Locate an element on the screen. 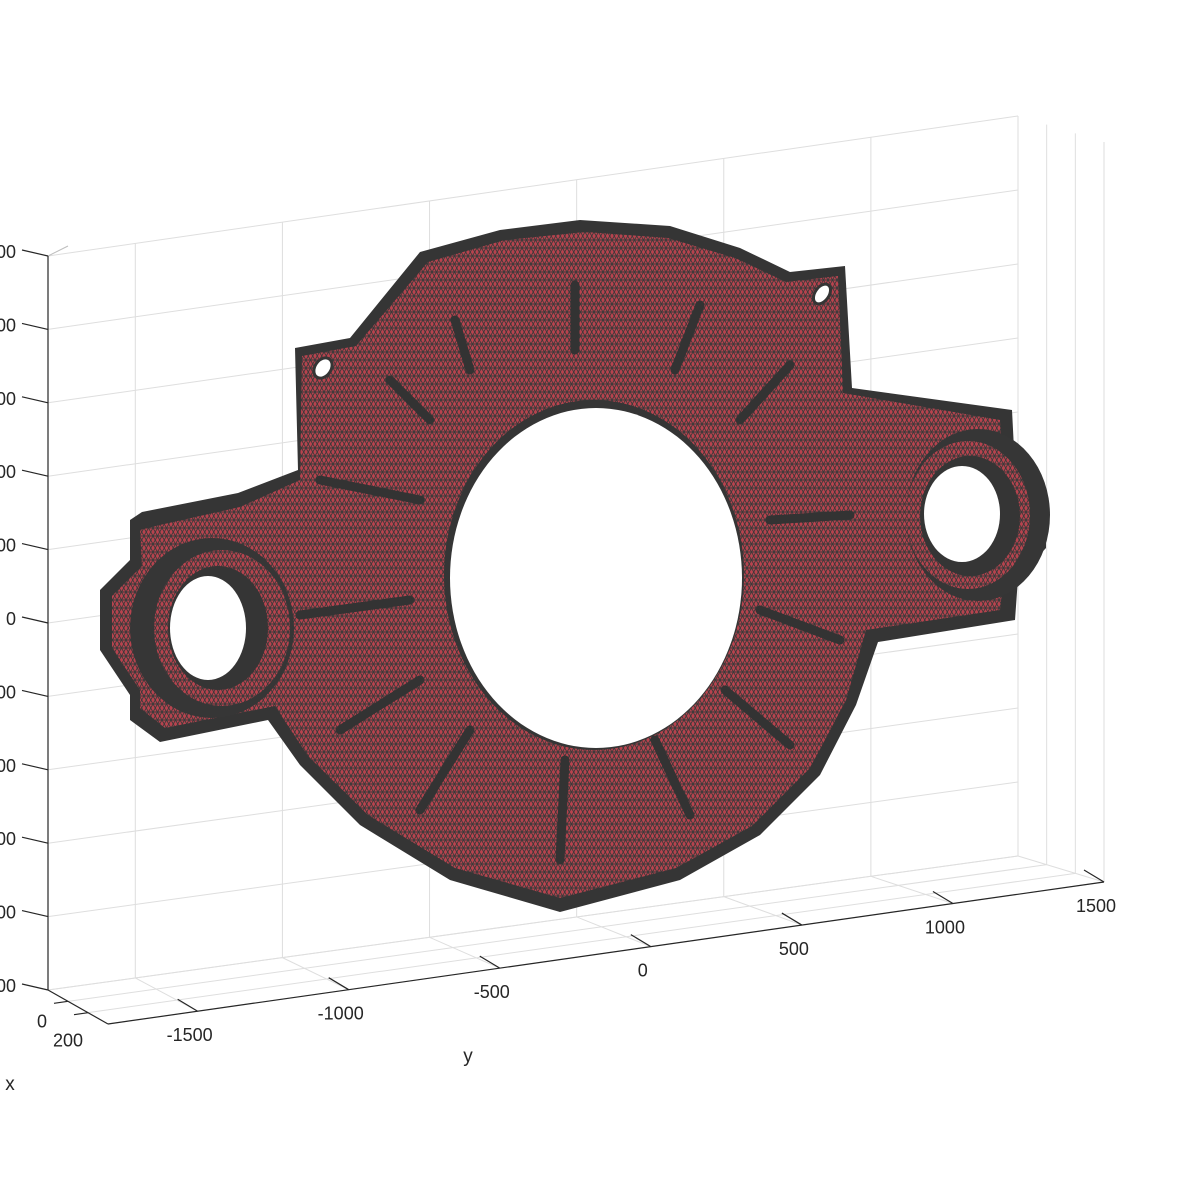 The height and width of the screenshot is (1200, 1200). y-tick-label: -500 is located at coordinates (492, 992).